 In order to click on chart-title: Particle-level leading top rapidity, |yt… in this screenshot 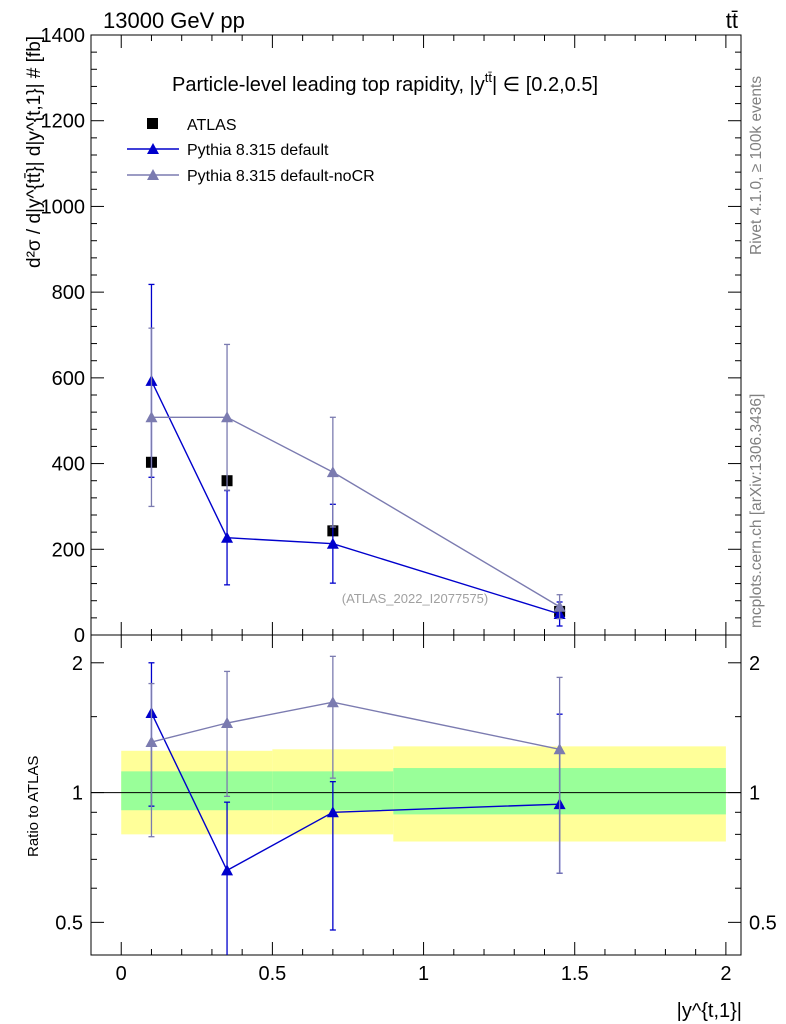, I will do `click(385, 83)`.